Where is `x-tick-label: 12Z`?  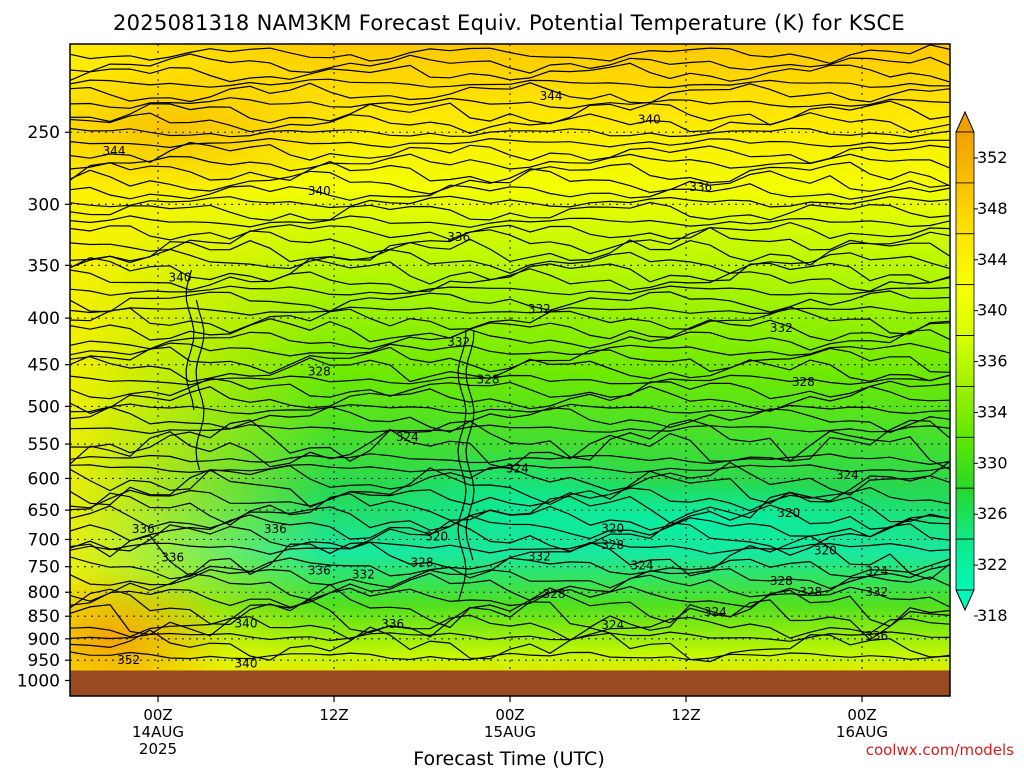 x-tick-label: 12Z is located at coordinates (333, 715).